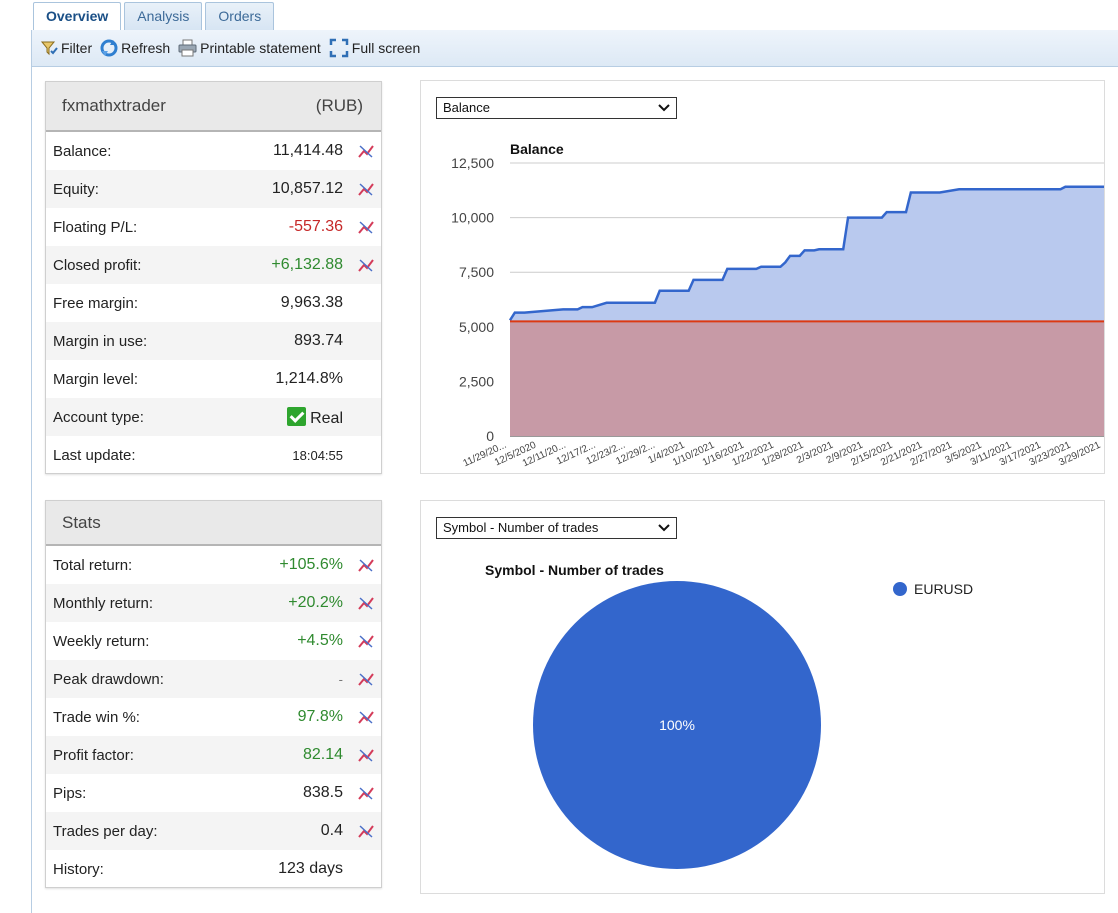  What do you see at coordinates (93, 565) in the screenshot?
I see `row-label: Total return:` at bounding box center [93, 565].